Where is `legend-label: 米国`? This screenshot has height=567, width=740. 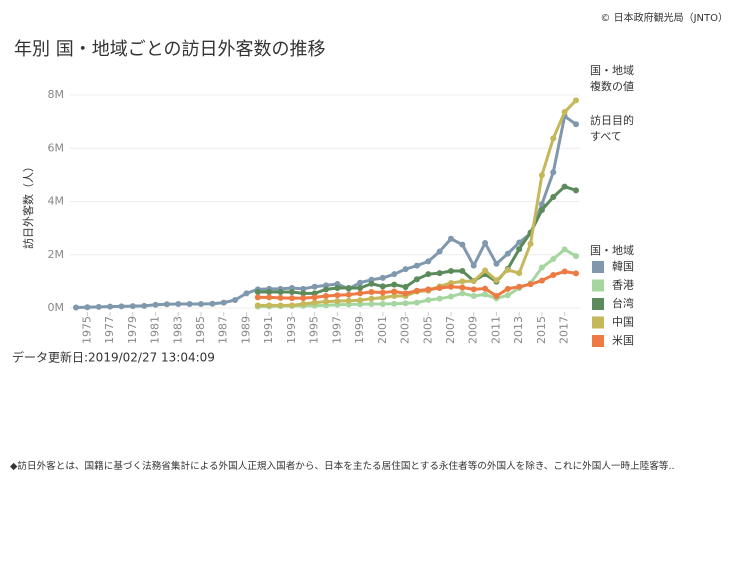
legend-label: 米国 is located at coordinates (623, 340).